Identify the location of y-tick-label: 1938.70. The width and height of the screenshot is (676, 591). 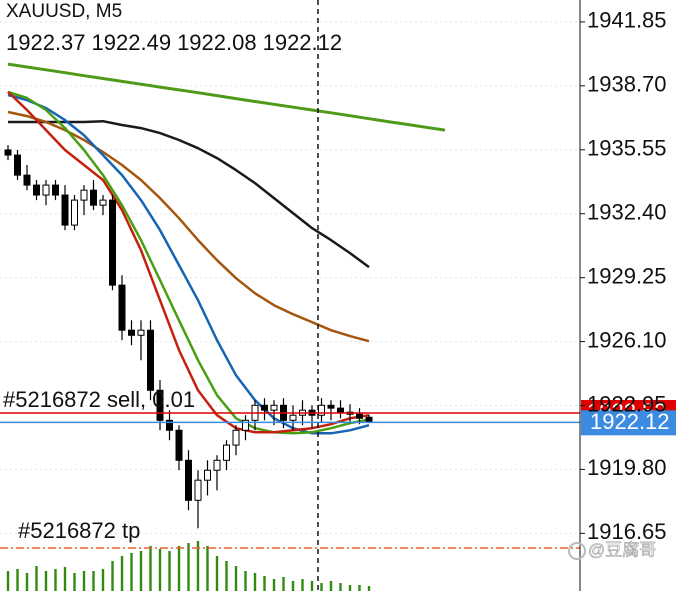
(627, 84).